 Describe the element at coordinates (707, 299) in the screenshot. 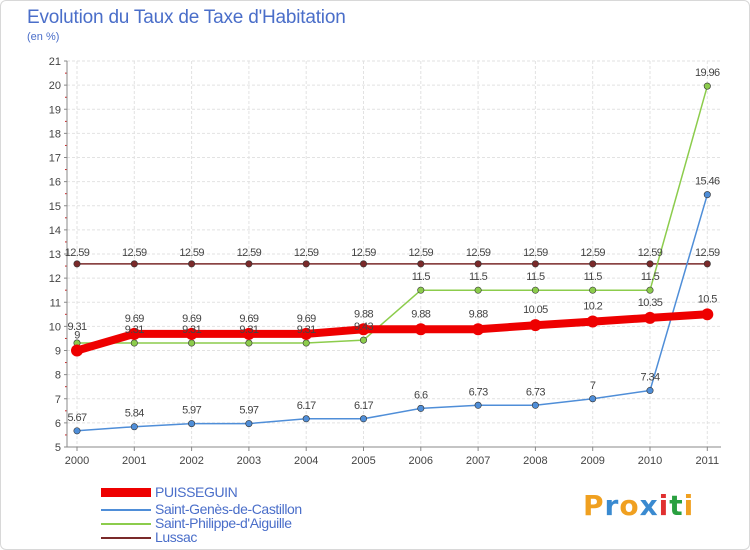

I see `data-label: 10.5` at that location.